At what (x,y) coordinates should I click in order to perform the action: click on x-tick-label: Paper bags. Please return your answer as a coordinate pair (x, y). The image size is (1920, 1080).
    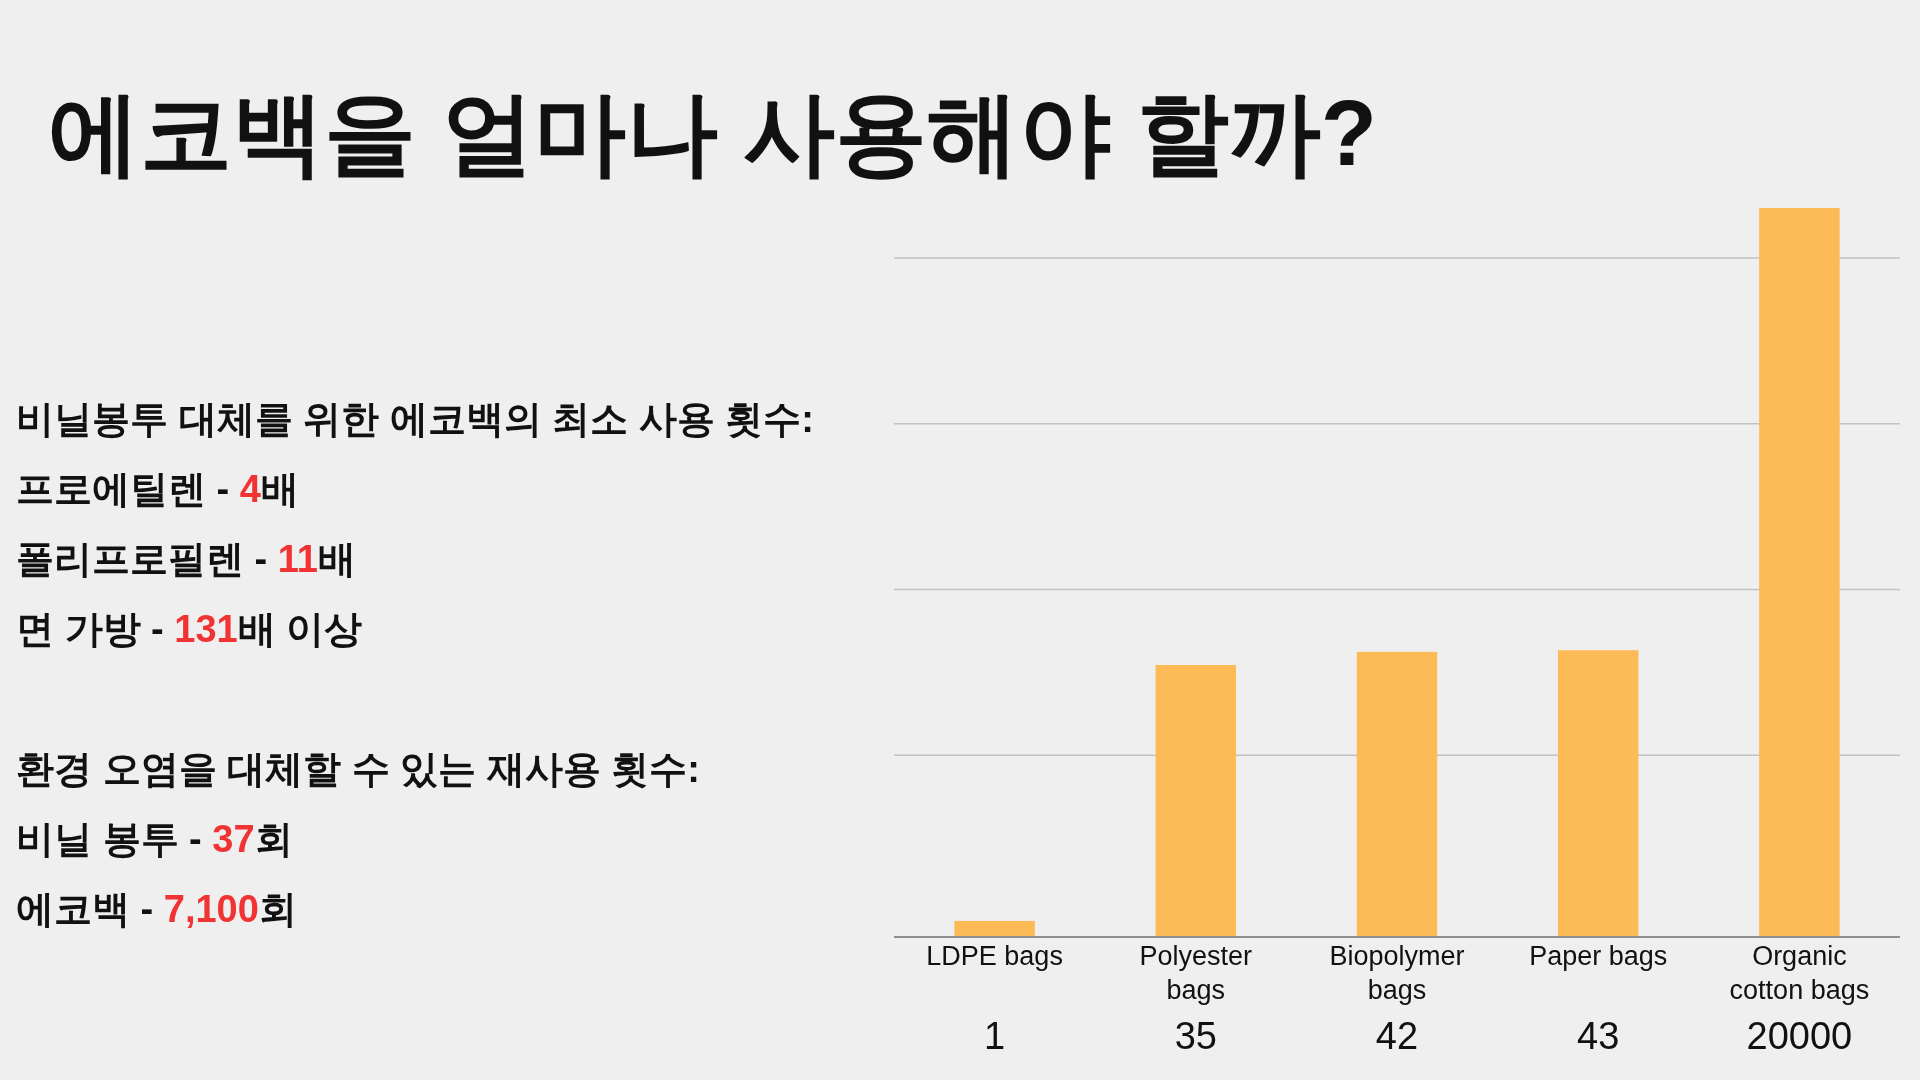
    Looking at the image, I should click on (1598, 956).